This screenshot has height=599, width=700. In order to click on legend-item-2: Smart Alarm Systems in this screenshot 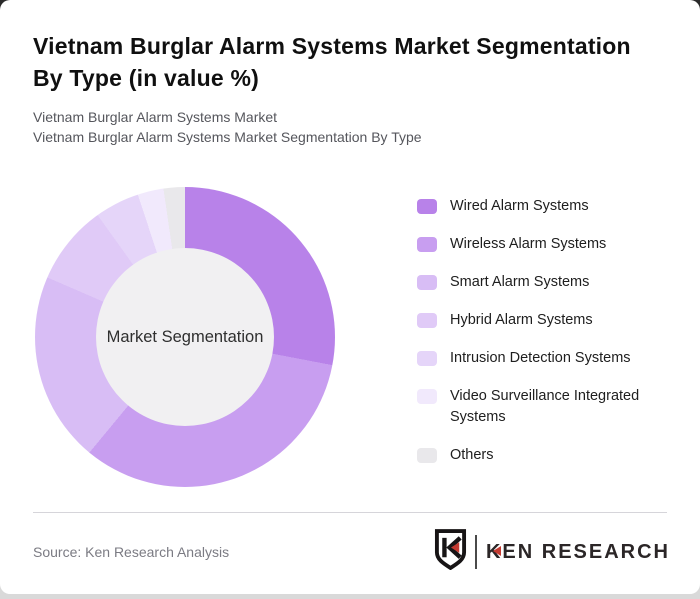, I will do `click(532, 282)`.